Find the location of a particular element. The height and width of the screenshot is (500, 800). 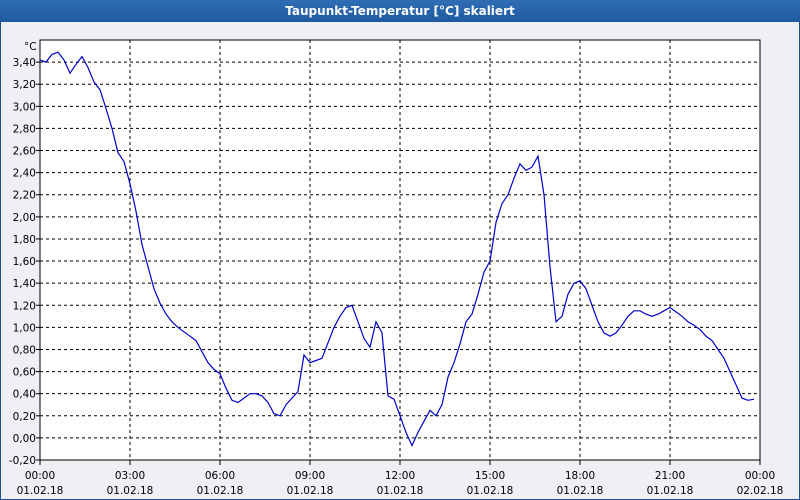

y-tick-label: 1,00 is located at coordinates (24, 328).